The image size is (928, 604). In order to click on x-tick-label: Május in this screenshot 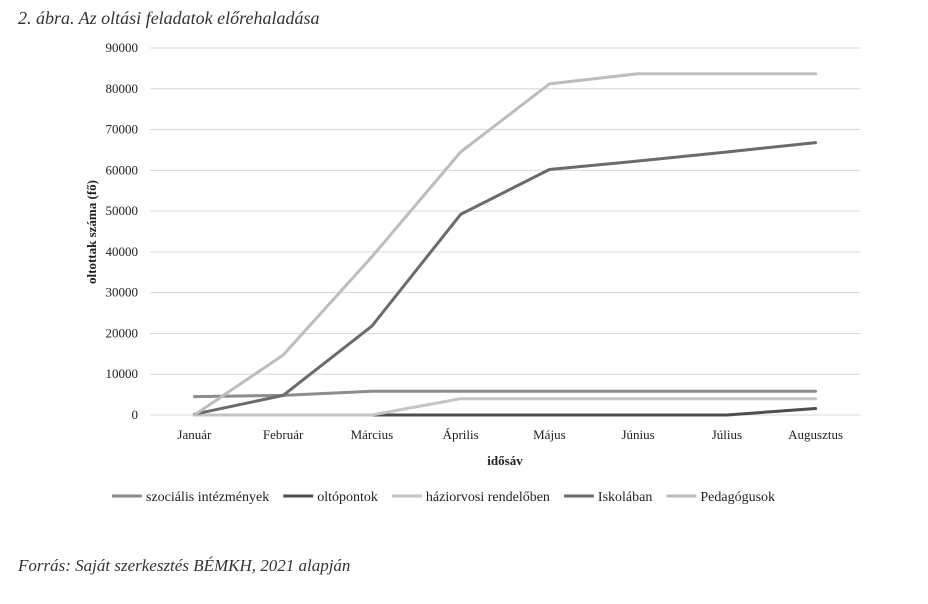, I will do `click(549, 434)`.